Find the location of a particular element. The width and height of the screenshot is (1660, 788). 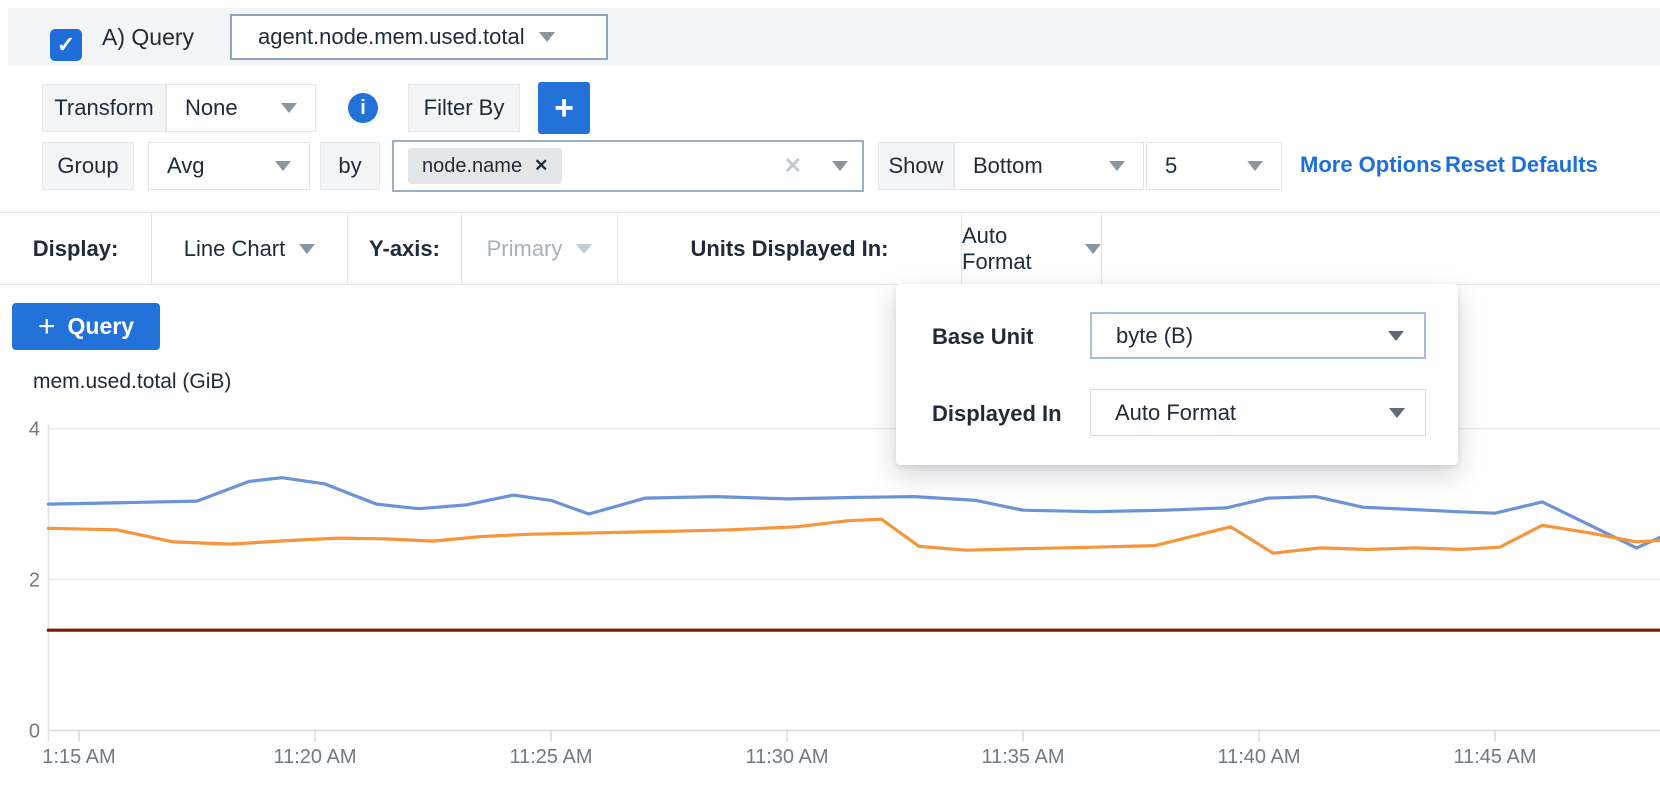

chart-title: mem.used.total (GiB) is located at coordinates (132, 381).